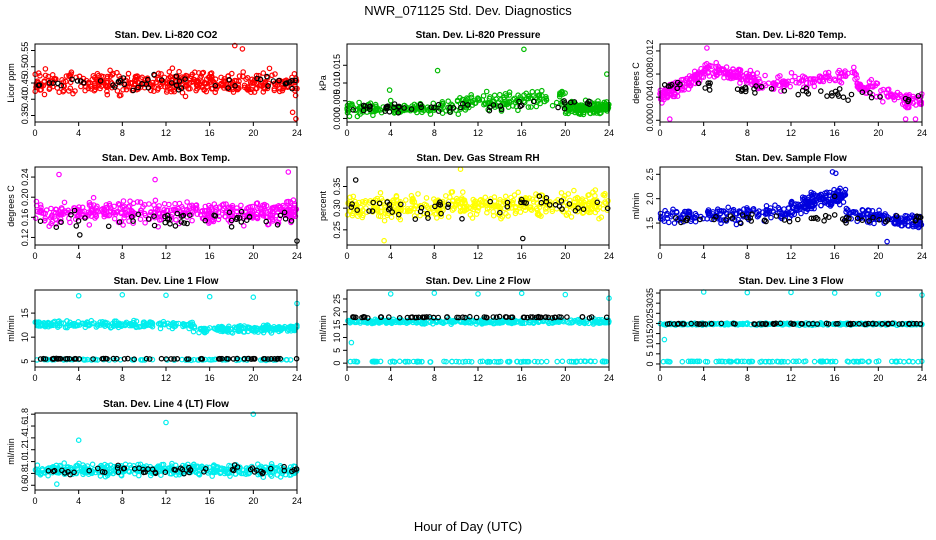 The height and width of the screenshot is (540, 936). I want to click on y-tick-label: 0.005, so click(337, 100).